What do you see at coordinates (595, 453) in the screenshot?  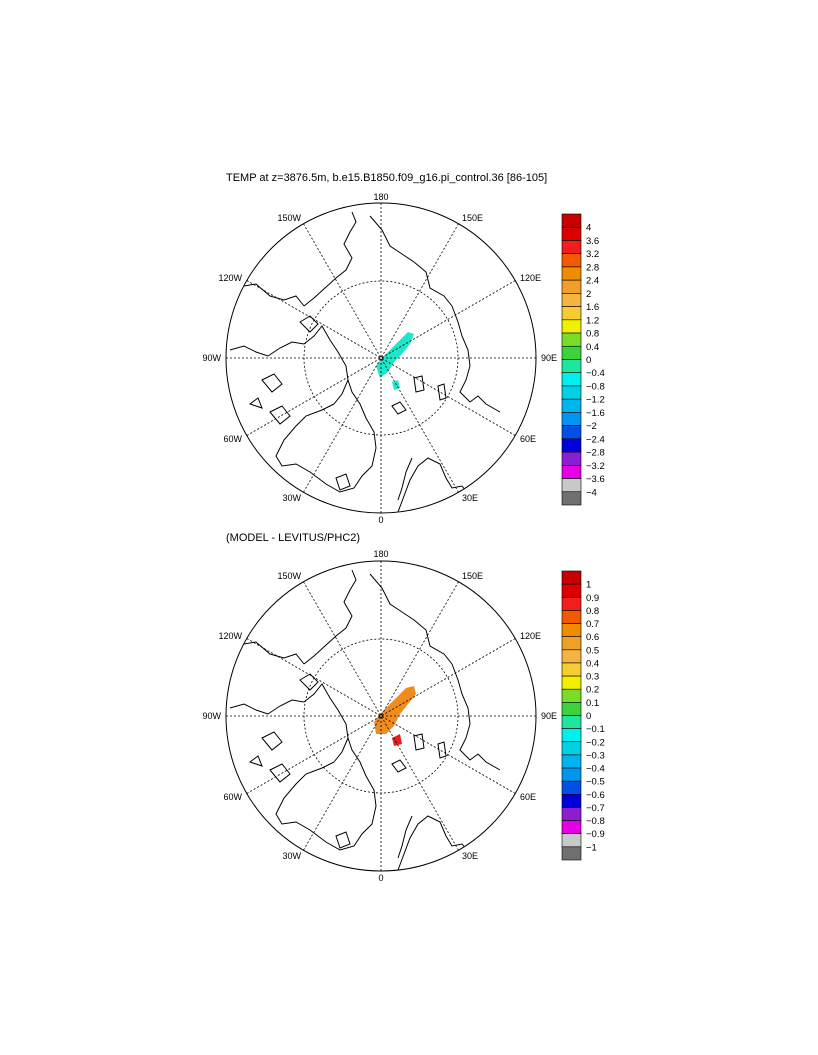 I see `panel-1-colorbar-label: −2.8` at bounding box center [595, 453].